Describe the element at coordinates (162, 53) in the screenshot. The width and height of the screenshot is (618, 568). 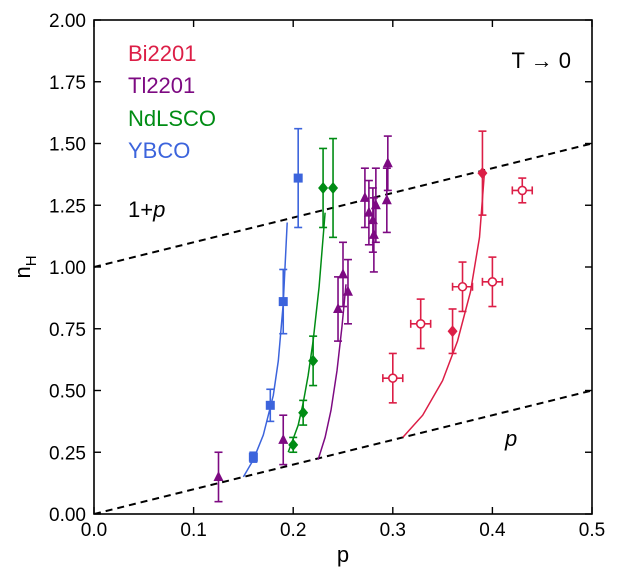
I see `legend-entry-bi2201: Bi2201` at that location.